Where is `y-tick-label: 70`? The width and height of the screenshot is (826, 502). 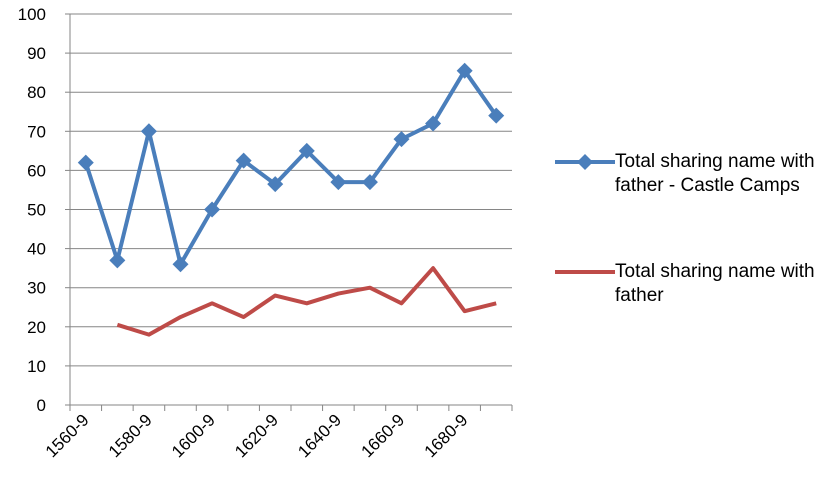
y-tick-label: 70 is located at coordinates (36, 131).